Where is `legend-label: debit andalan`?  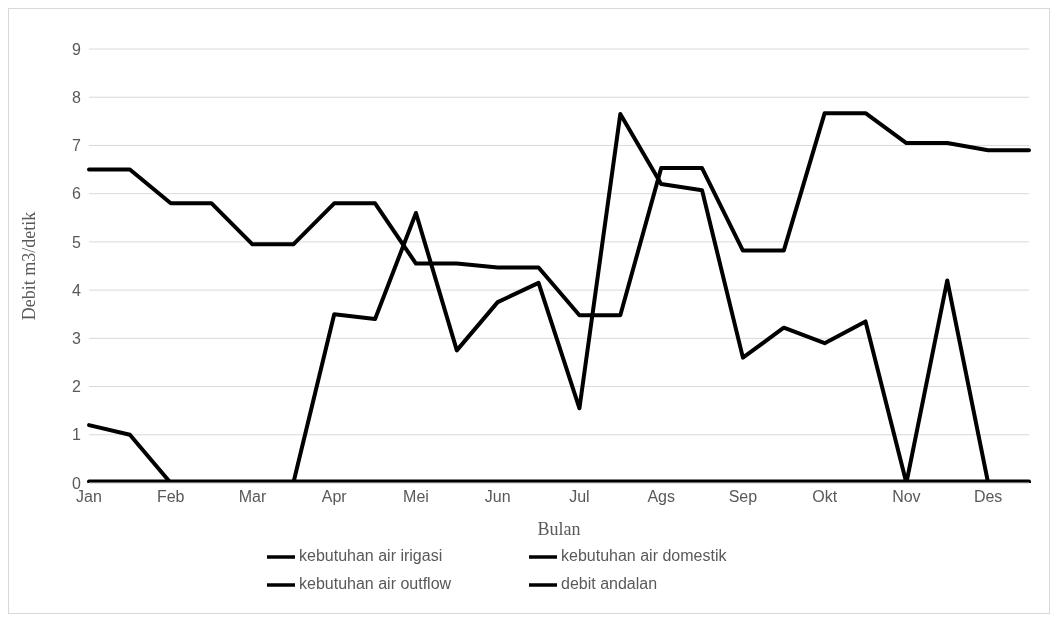 legend-label: debit andalan is located at coordinates (610, 584).